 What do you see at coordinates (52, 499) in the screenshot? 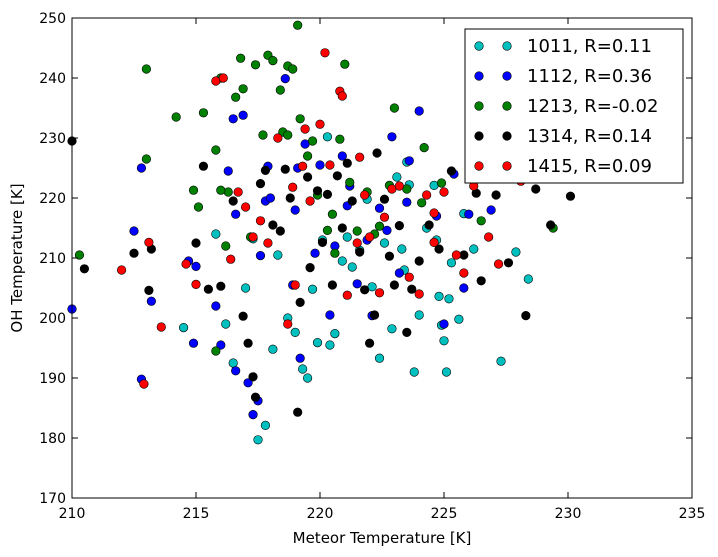
I see `y-tick-label: 170` at bounding box center [52, 499].